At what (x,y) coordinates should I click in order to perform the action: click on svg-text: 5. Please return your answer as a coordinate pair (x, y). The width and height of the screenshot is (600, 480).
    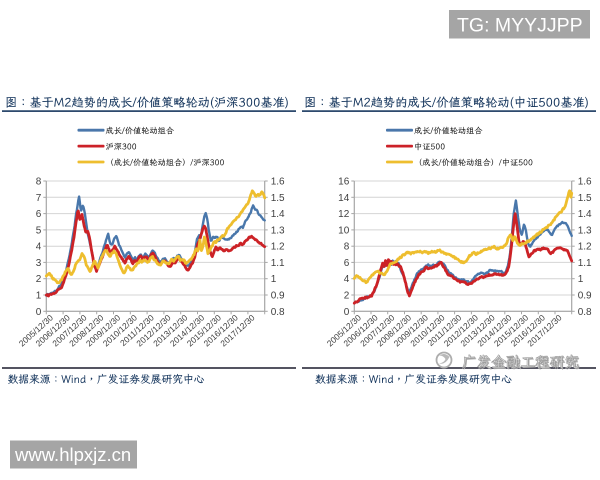
    Looking at the image, I should click on (39, 230).